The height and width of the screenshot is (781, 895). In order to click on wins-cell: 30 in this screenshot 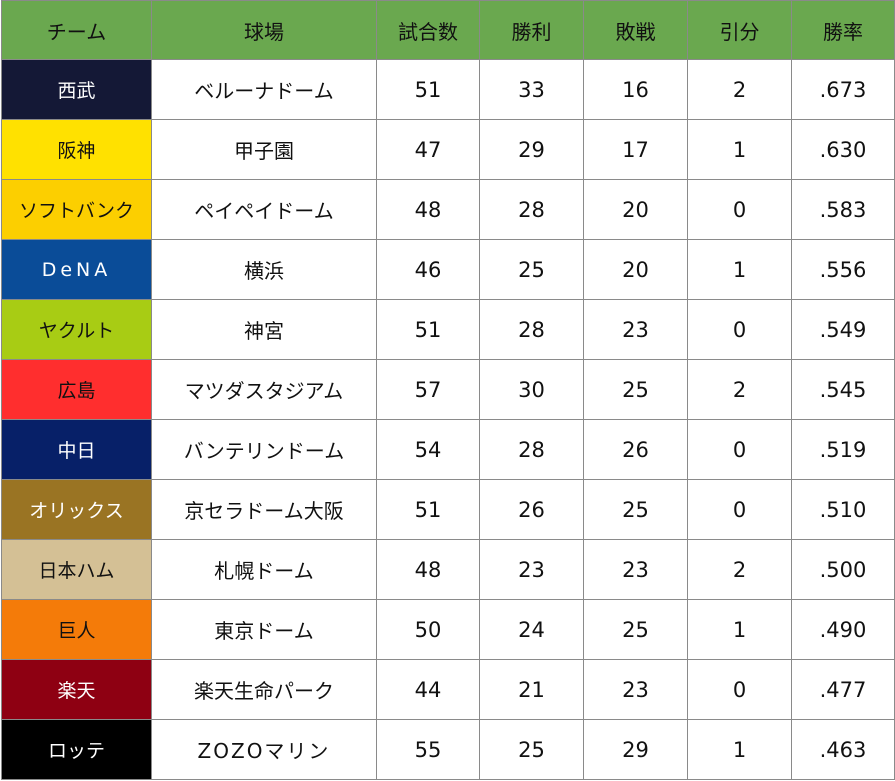, I will do `click(531, 389)`.